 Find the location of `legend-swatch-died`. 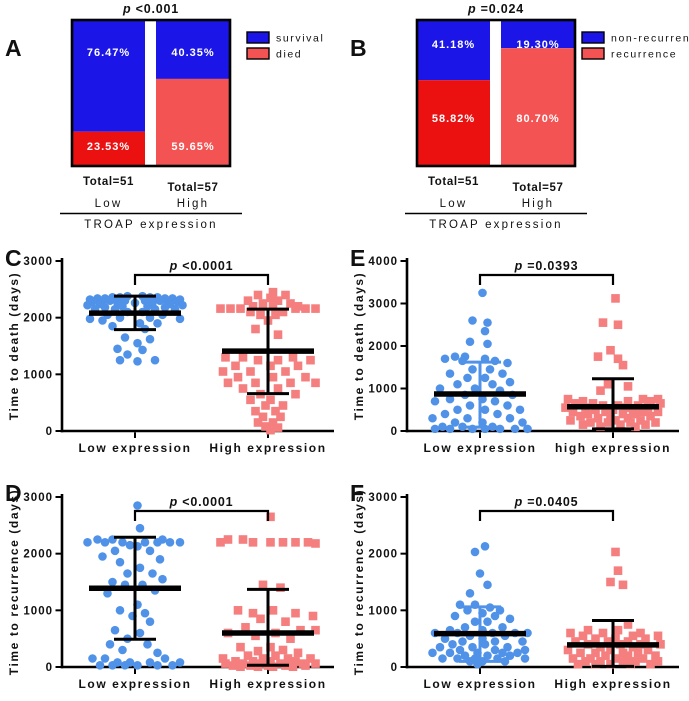

legend-swatch-died is located at coordinates (258, 53).